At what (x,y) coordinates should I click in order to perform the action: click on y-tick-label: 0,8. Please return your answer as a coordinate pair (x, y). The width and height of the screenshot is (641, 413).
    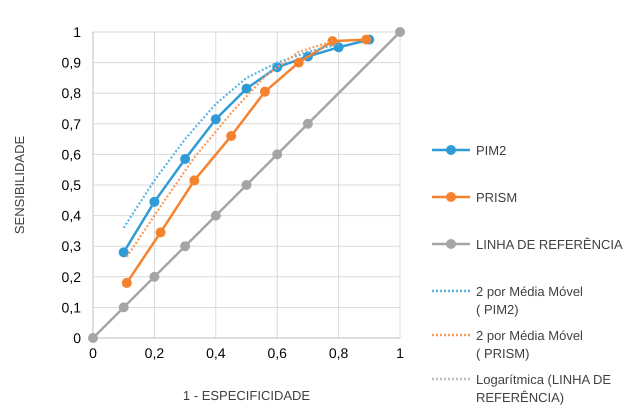
    Looking at the image, I should click on (72, 93).